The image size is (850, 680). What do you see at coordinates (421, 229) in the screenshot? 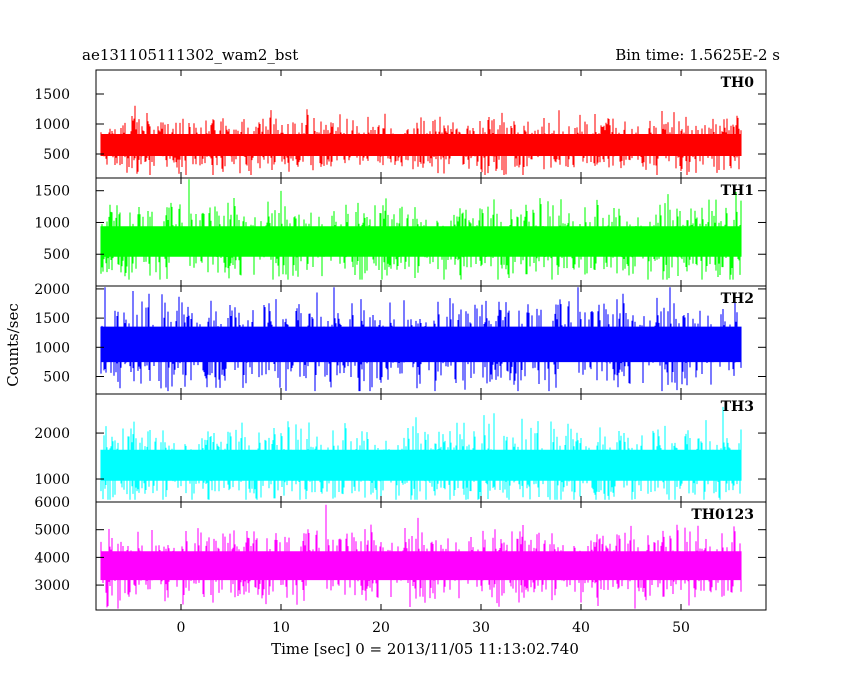
I see `series-trace-th1` at bounding box center [421, 229].